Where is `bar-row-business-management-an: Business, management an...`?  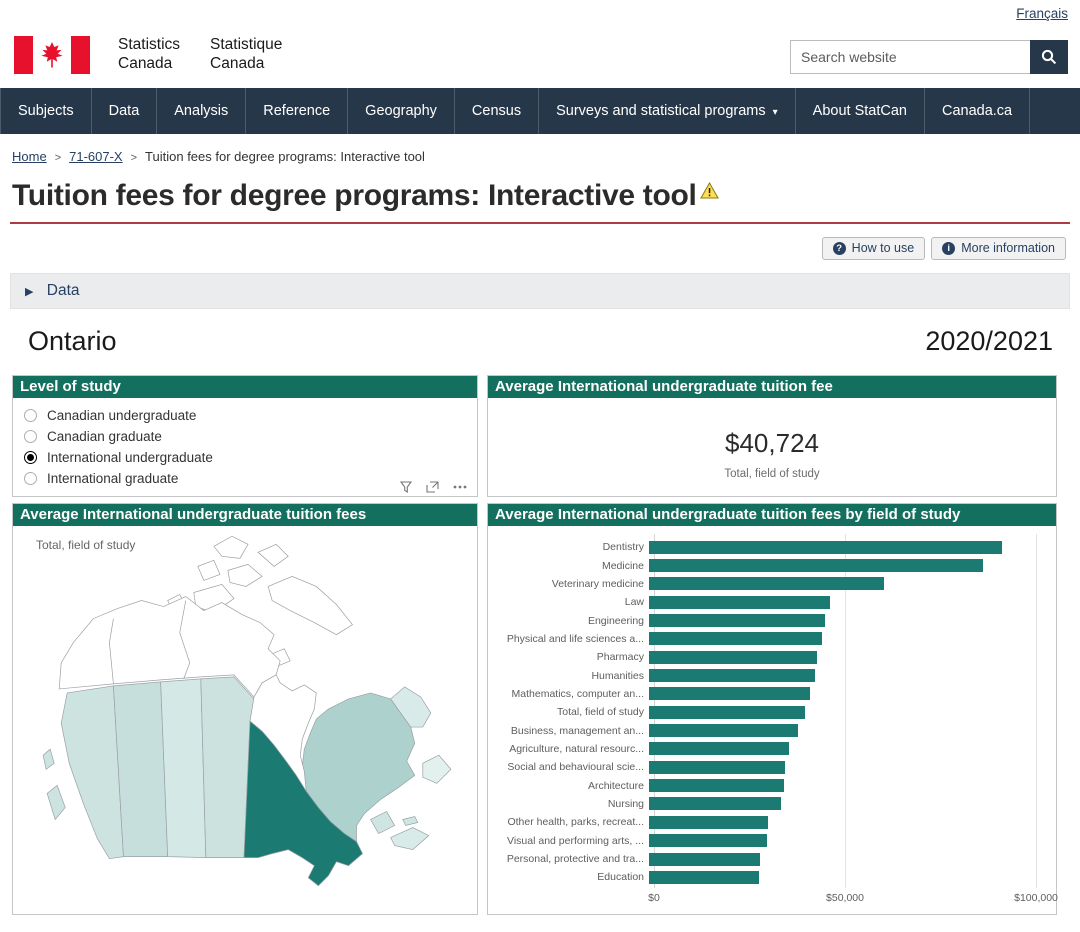 bar-row-business-management-an: Business, management an... is located at coordinates (762, 730).